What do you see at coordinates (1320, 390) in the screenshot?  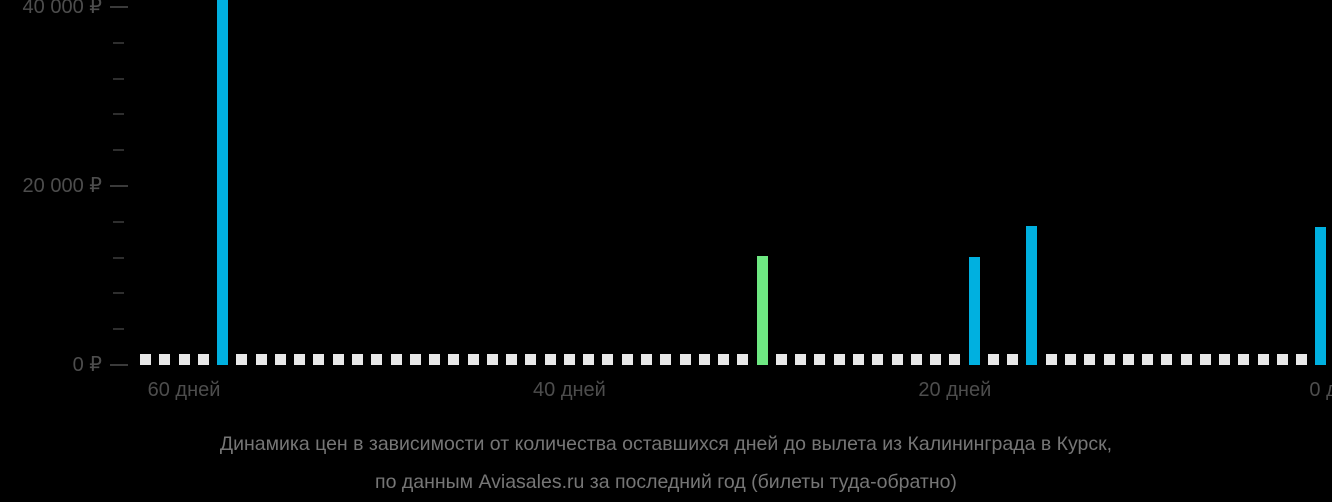 I see `x-axis-label: 0 дней` at bounding box center [1320, 390].